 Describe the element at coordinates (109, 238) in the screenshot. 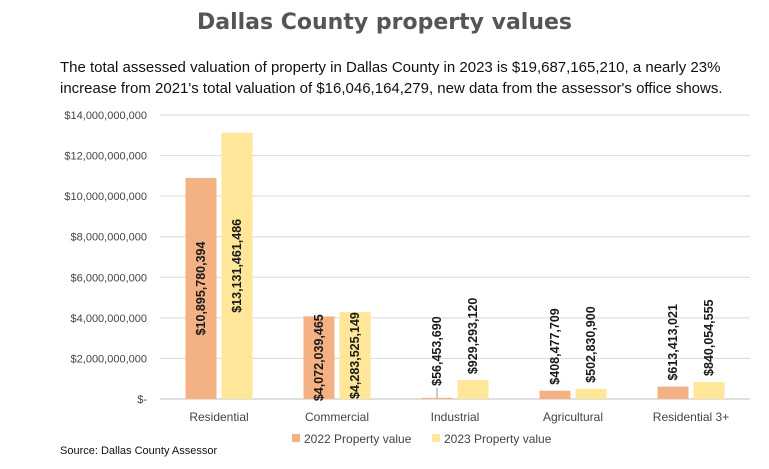

I see `y-tick-label: $8,000,000,000` at that location.